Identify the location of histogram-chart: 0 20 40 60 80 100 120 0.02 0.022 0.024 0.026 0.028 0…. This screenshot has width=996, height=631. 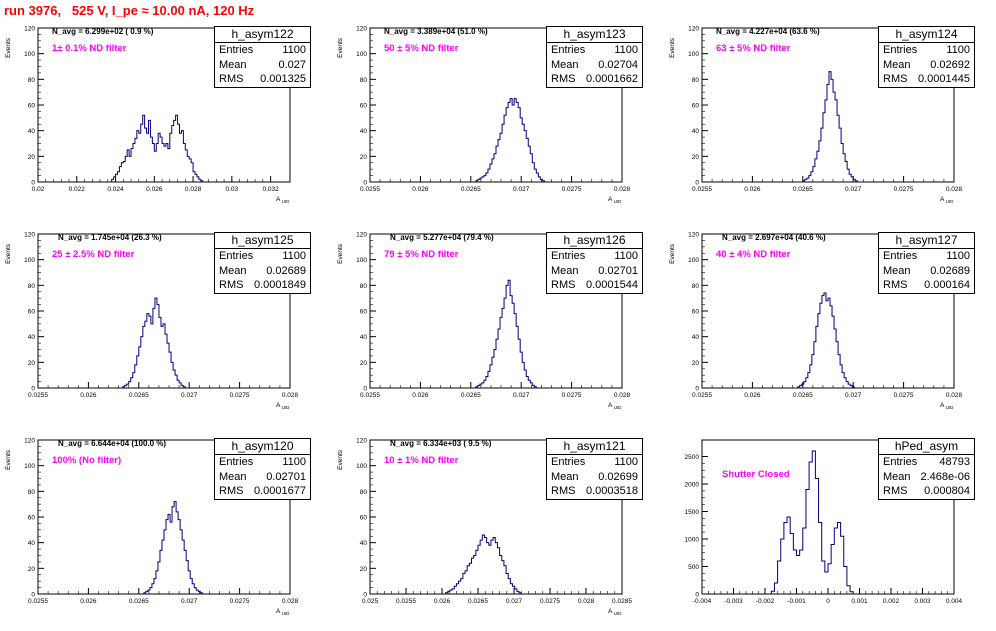
(148, 115).